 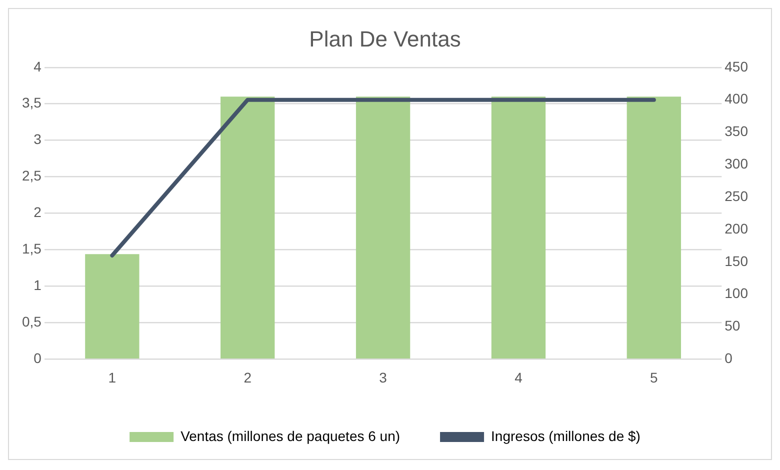 What do you see at coordinates (32, 248) in the screenshot?
I see `y-tick-label: 1,5` at bounding box center [32, 248].